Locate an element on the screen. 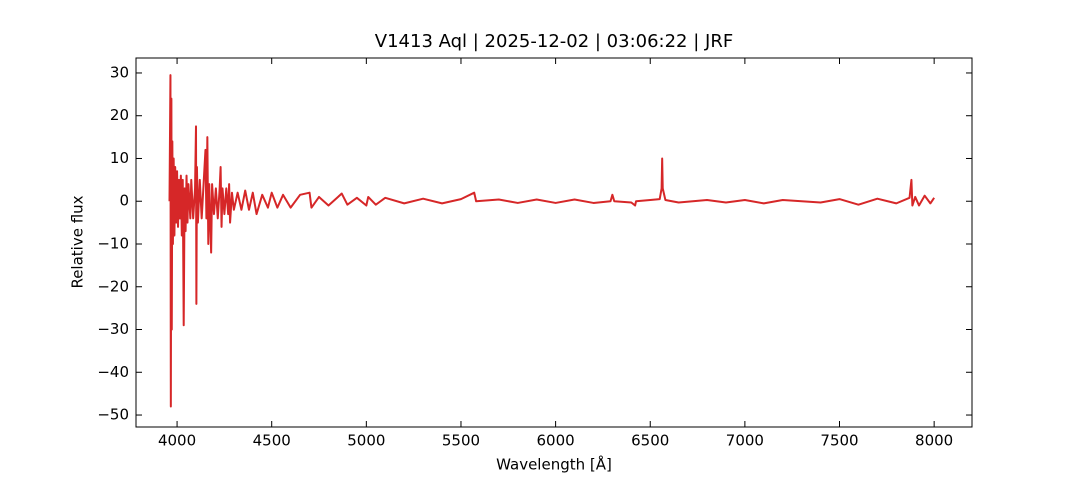  x-tick-label: 6000 is located at coordinates (556, 441).